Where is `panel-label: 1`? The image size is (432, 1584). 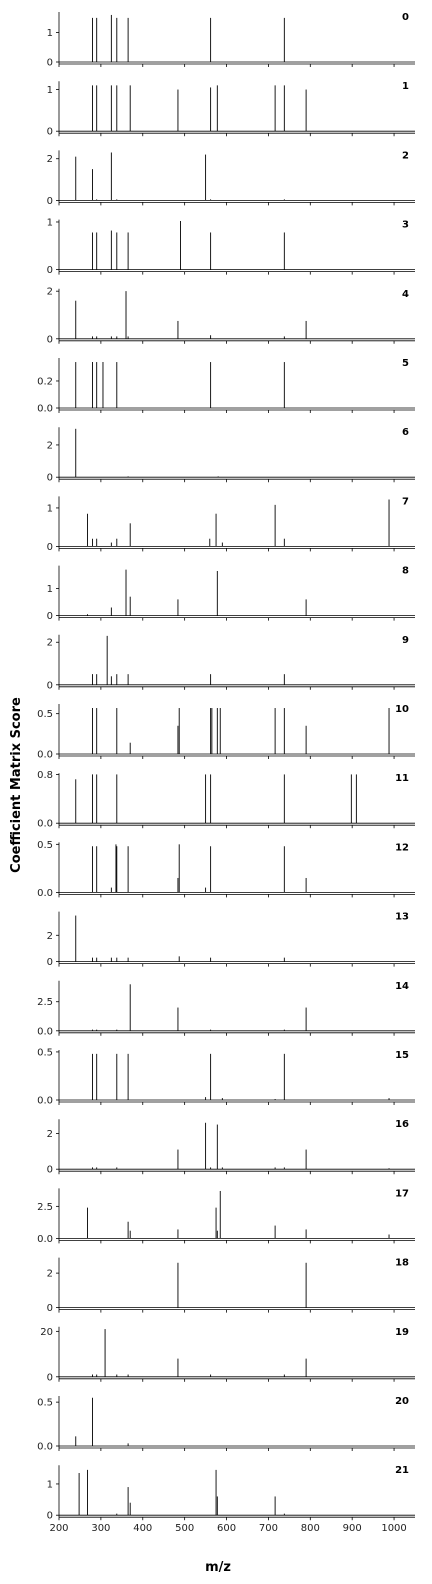 panel-label: 1 is located at coordinates (405, 86).